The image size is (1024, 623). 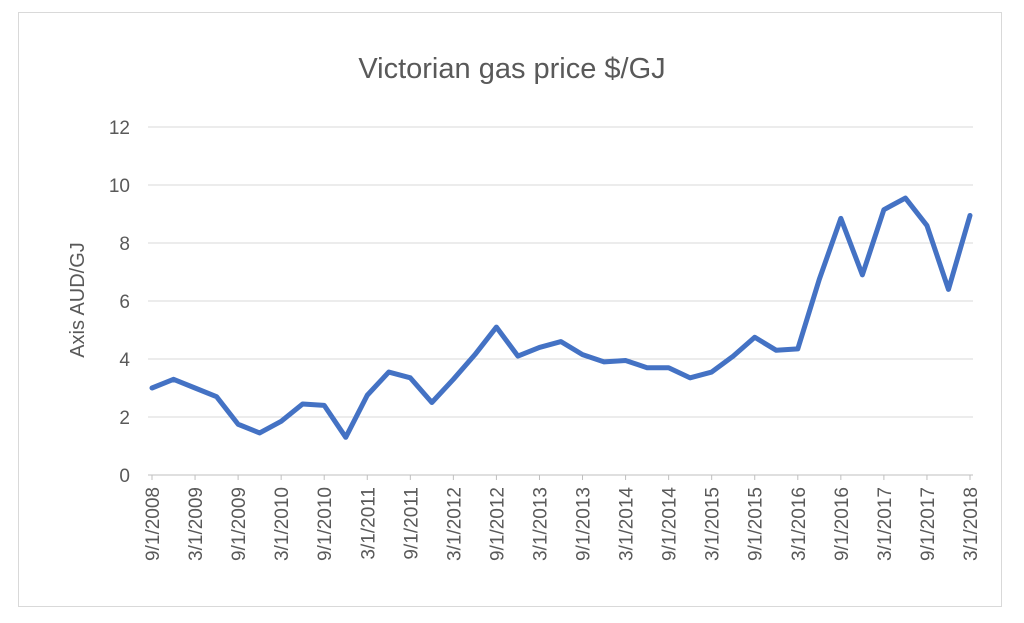 What do you see at coordinates (928, 524) in the screenshot?
I see `x-tick-label: 9/1/2017` at bounding box center [928, 524].